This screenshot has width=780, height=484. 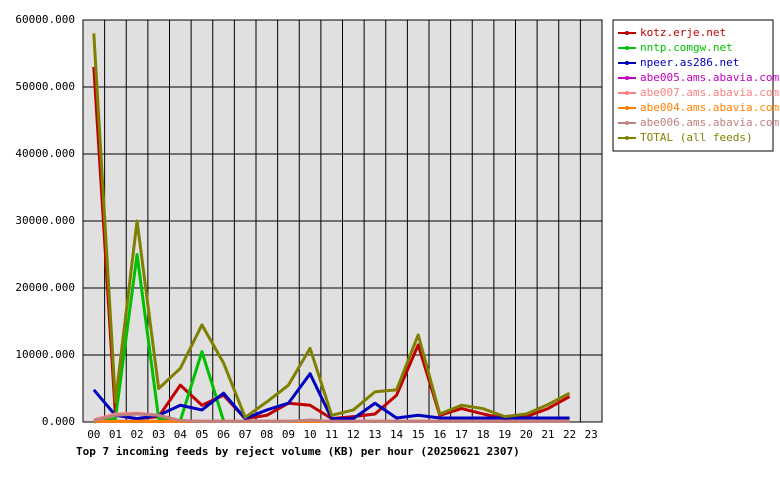 What do you see at coordinates (93, 434) in the screenshot?
I see `x-tick-label: 00` at bounding box center [93, 434].